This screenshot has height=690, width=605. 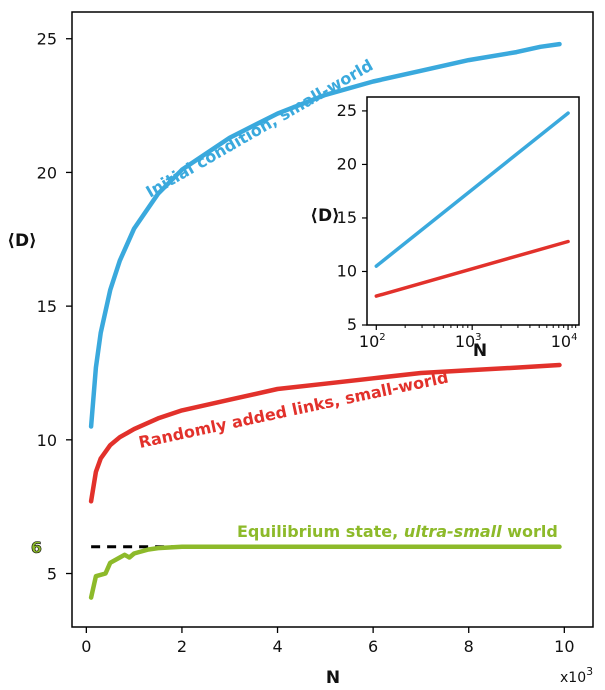 I want to click on series-label-equilibrium: Equilibrium state, ultra-small world, so click(x=397, y=531).